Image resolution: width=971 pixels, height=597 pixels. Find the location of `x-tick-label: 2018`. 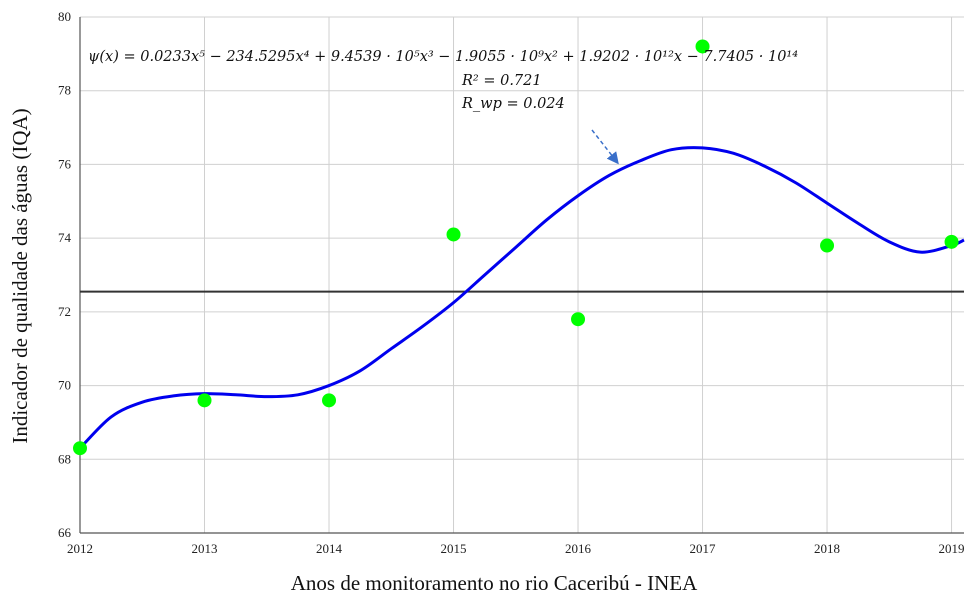

x-tick-label: 2018 is located at coordinates (827, 548).